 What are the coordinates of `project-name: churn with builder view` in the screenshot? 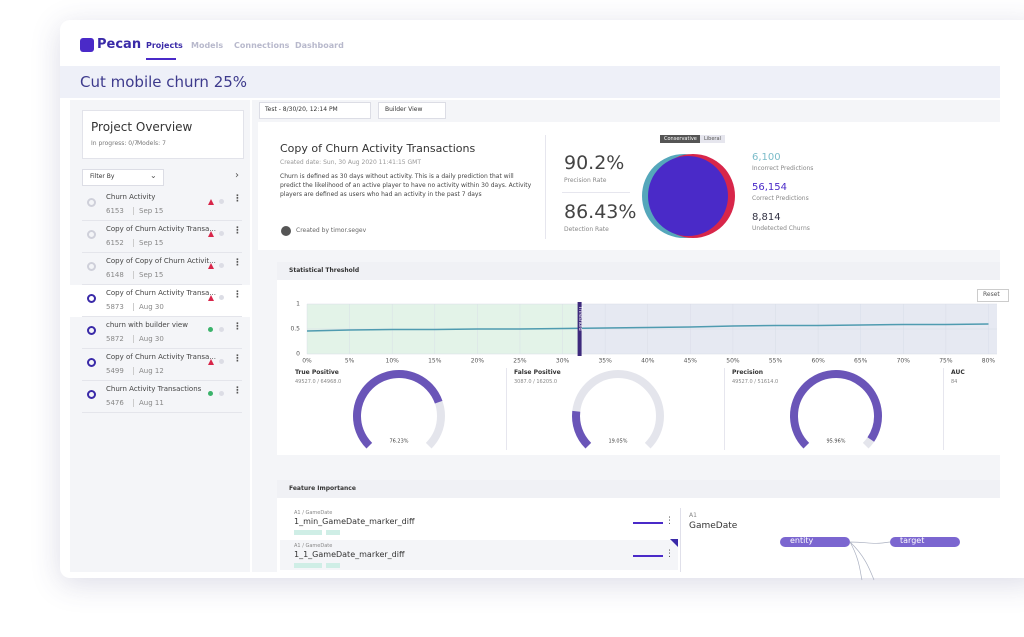 It's located at (147, 325).